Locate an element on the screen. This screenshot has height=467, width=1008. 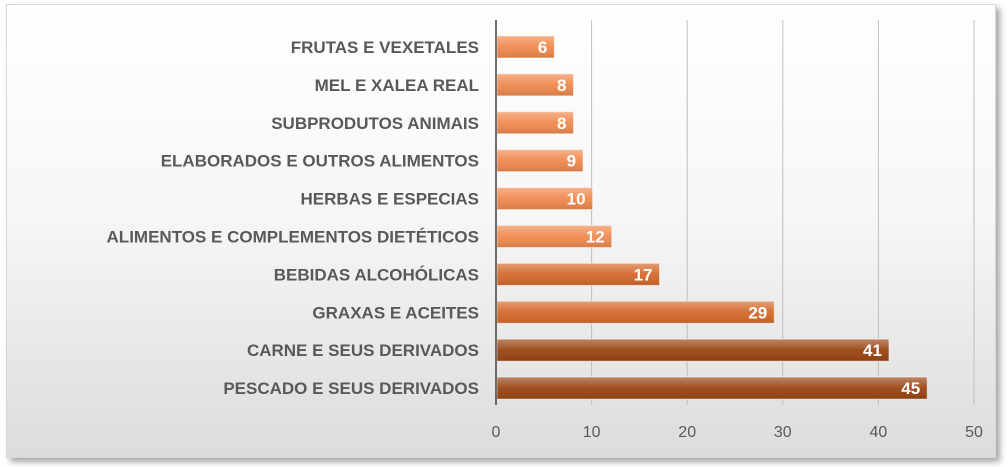
x-tick-label: 20 is located at coordinates (687, 432).